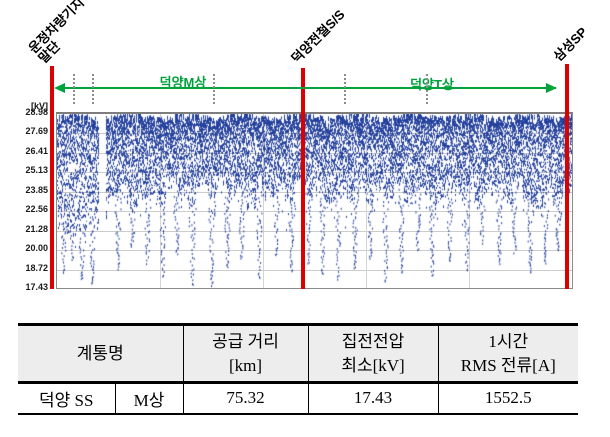 The width and height of the screenshot is (610, 437). What do you see at coordinates (310, 88) in the screenshot?
I see `section-arrow-line` at bounding box center [310, 88].